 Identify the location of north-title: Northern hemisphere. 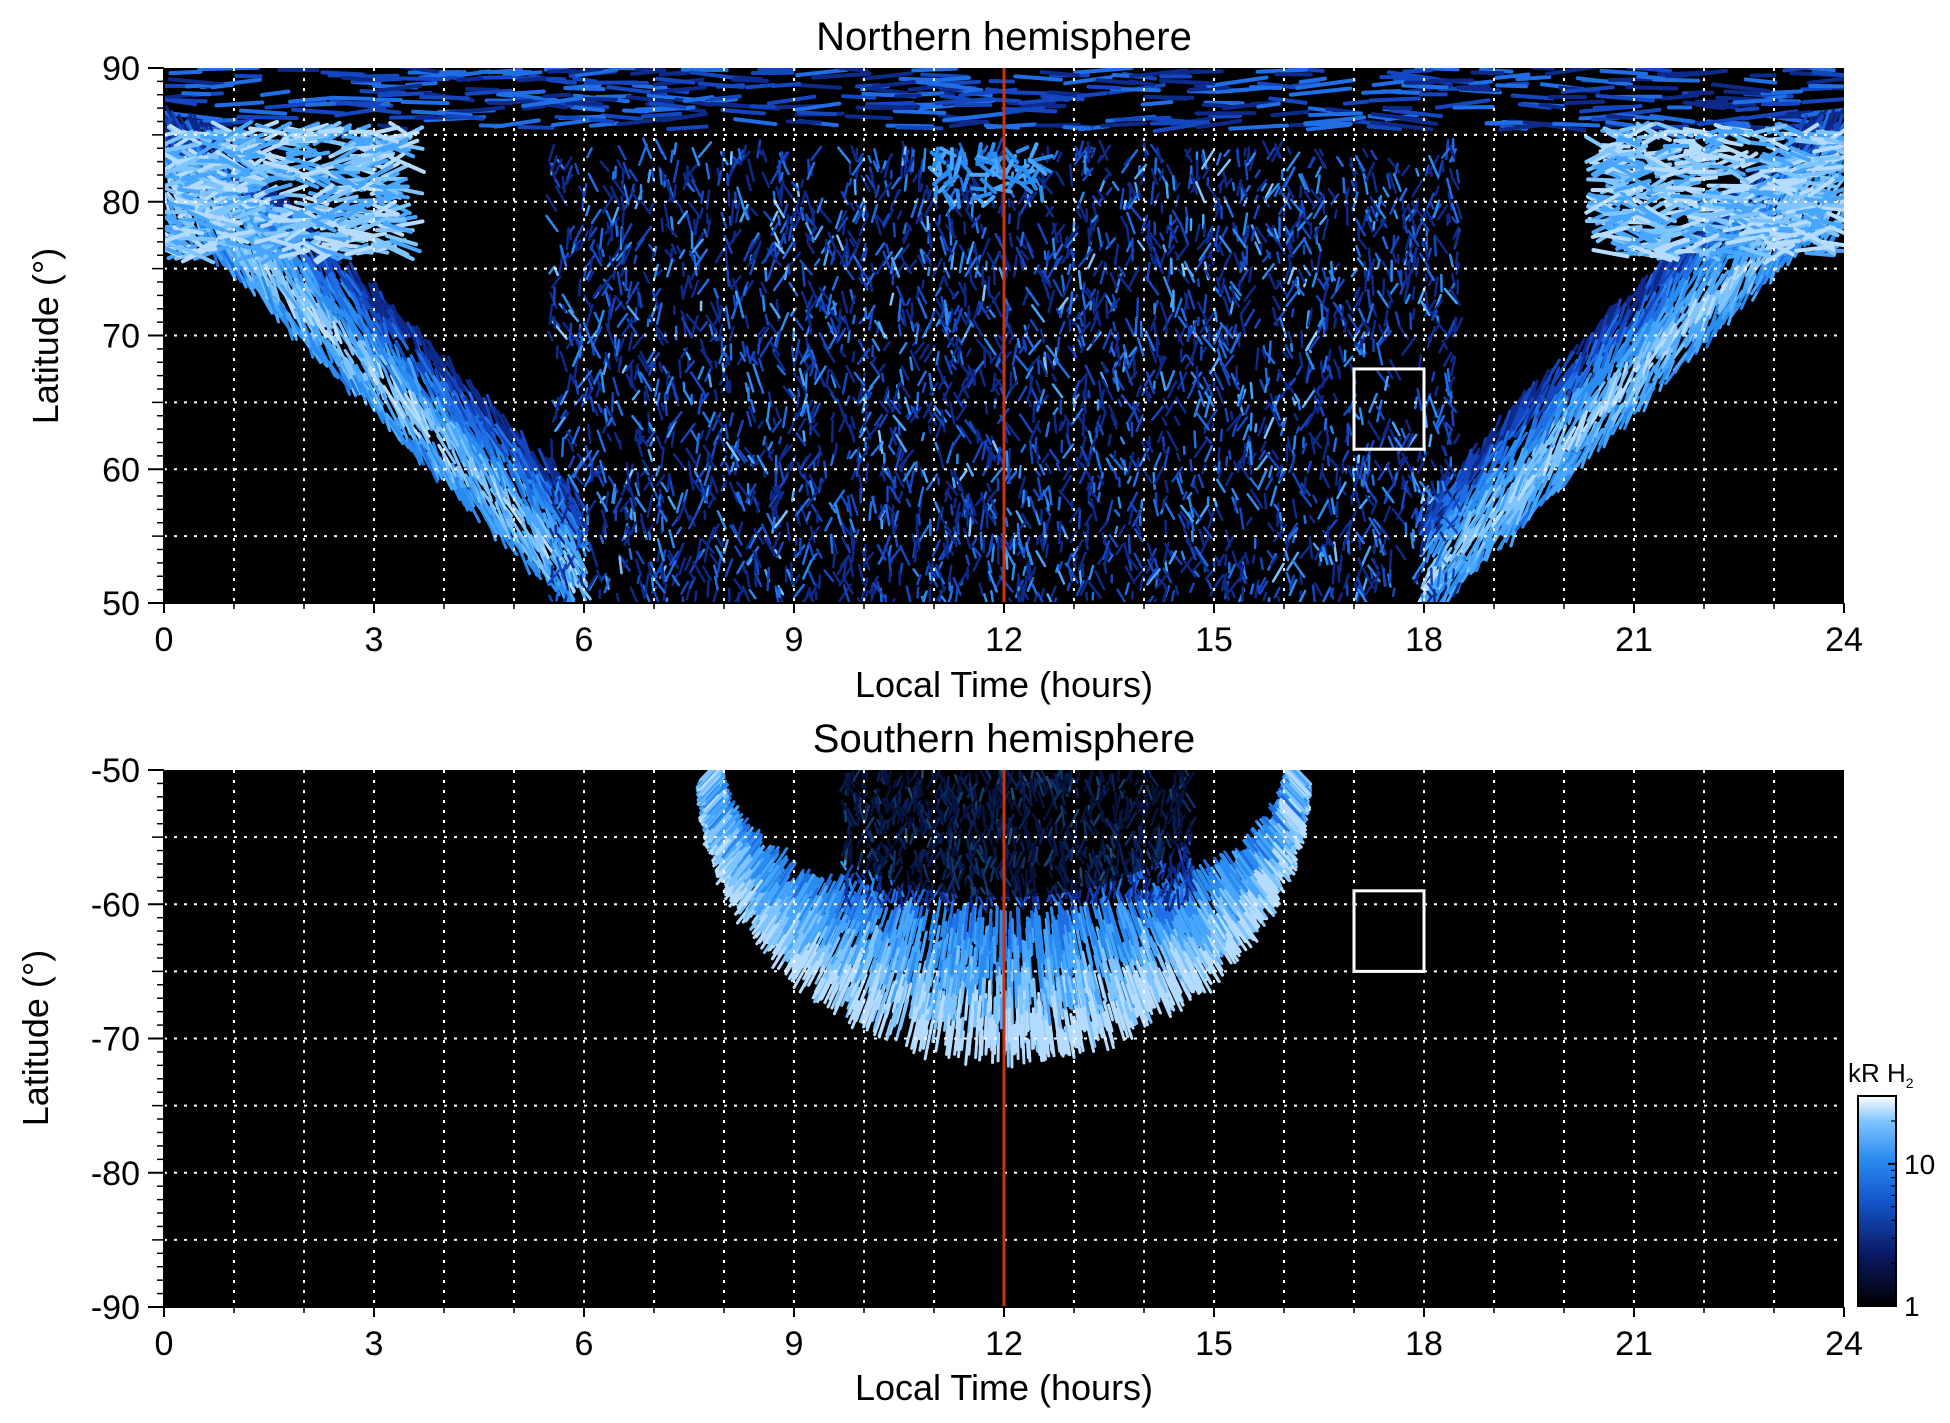
(1004, 37).